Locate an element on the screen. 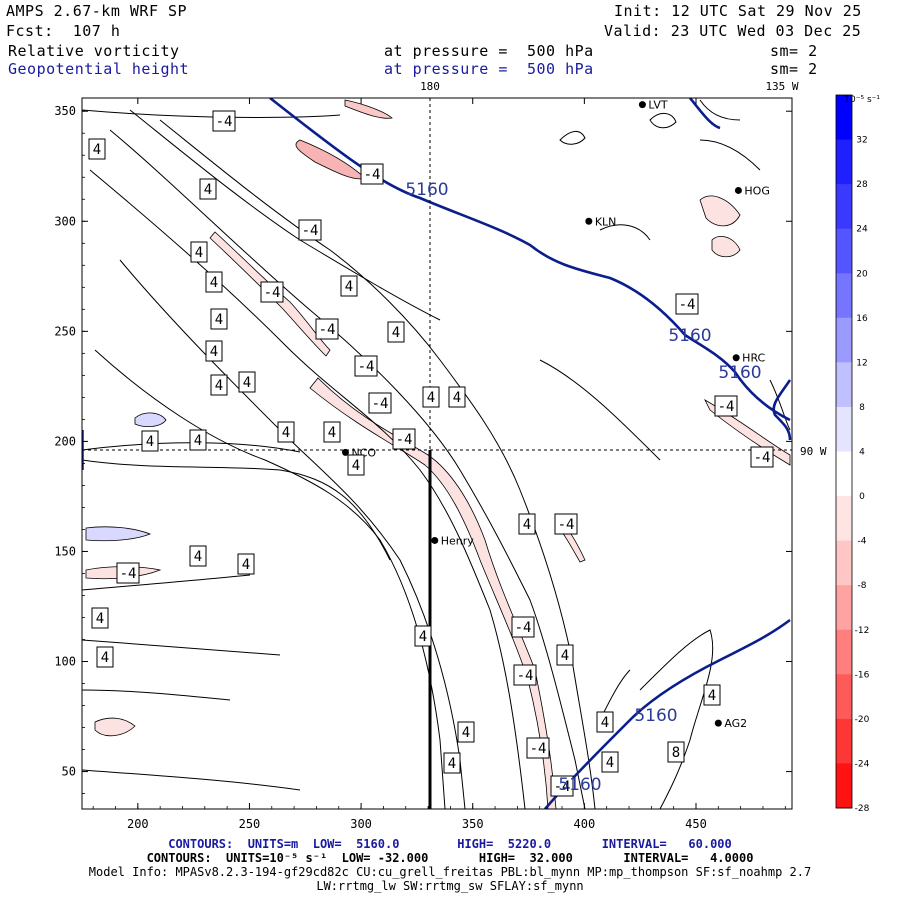 Image resolution: width=900 pixels, height=900 pixels. colorbar-tick-label: -12 is located at coordinates (862, 631).